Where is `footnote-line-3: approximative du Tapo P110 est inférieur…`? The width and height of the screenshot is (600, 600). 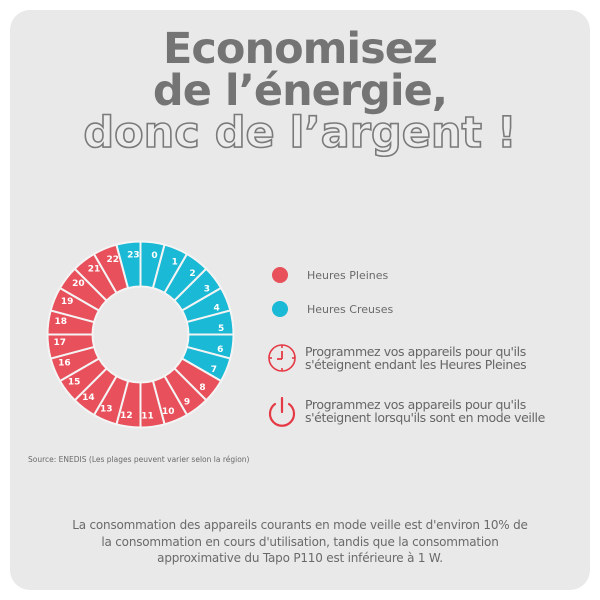 footnote-line-3: approximative du Tapo P110 est inférieur… is located at coordinates (300, 558).